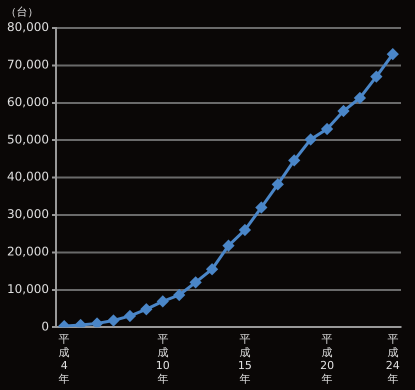 Image resolution: width=415 pixels, height=390 pixels. What do you see at coordinates (27, 214) in the screenshot?
I see `y-tick-label: 30,000` at bounding box center [27, 214].